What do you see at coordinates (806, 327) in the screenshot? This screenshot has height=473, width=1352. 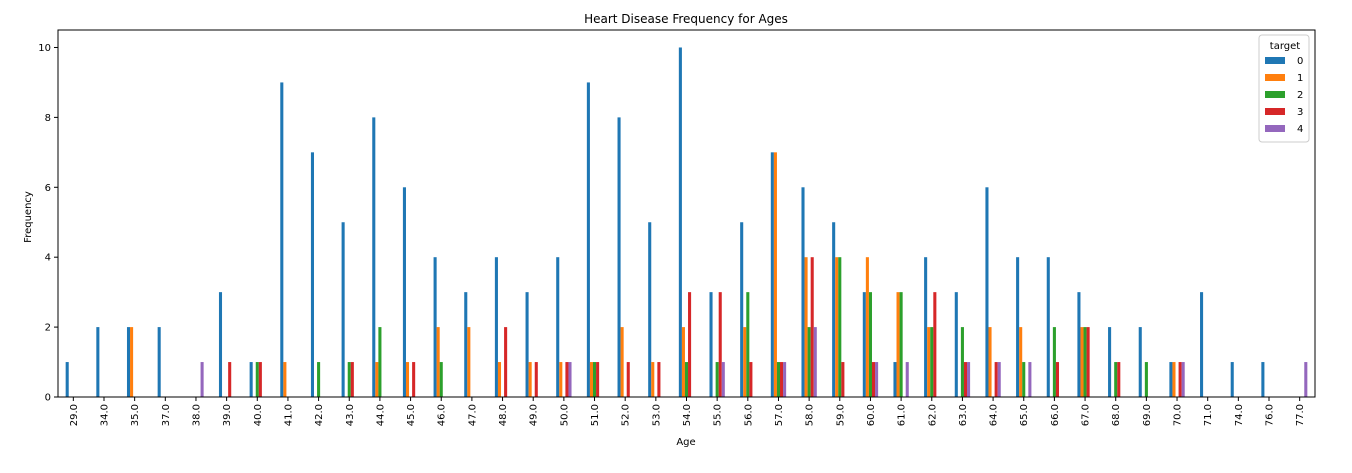 I see `bar-target-1-age-58.0` at bounding box center [806, 327].